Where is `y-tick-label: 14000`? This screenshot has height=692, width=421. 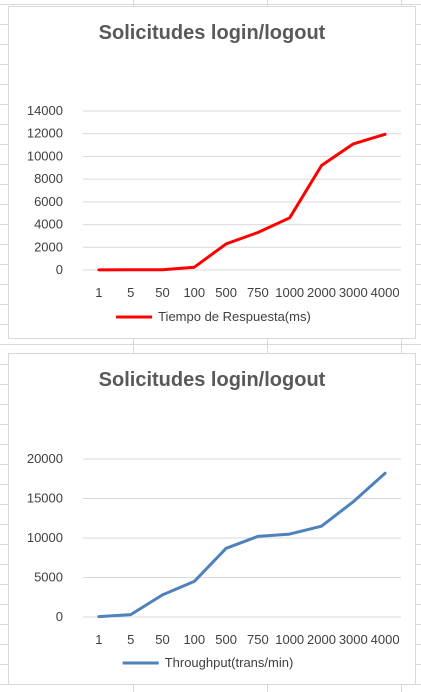 y-tick-label: 14000 is located at coordinates (45, 110).